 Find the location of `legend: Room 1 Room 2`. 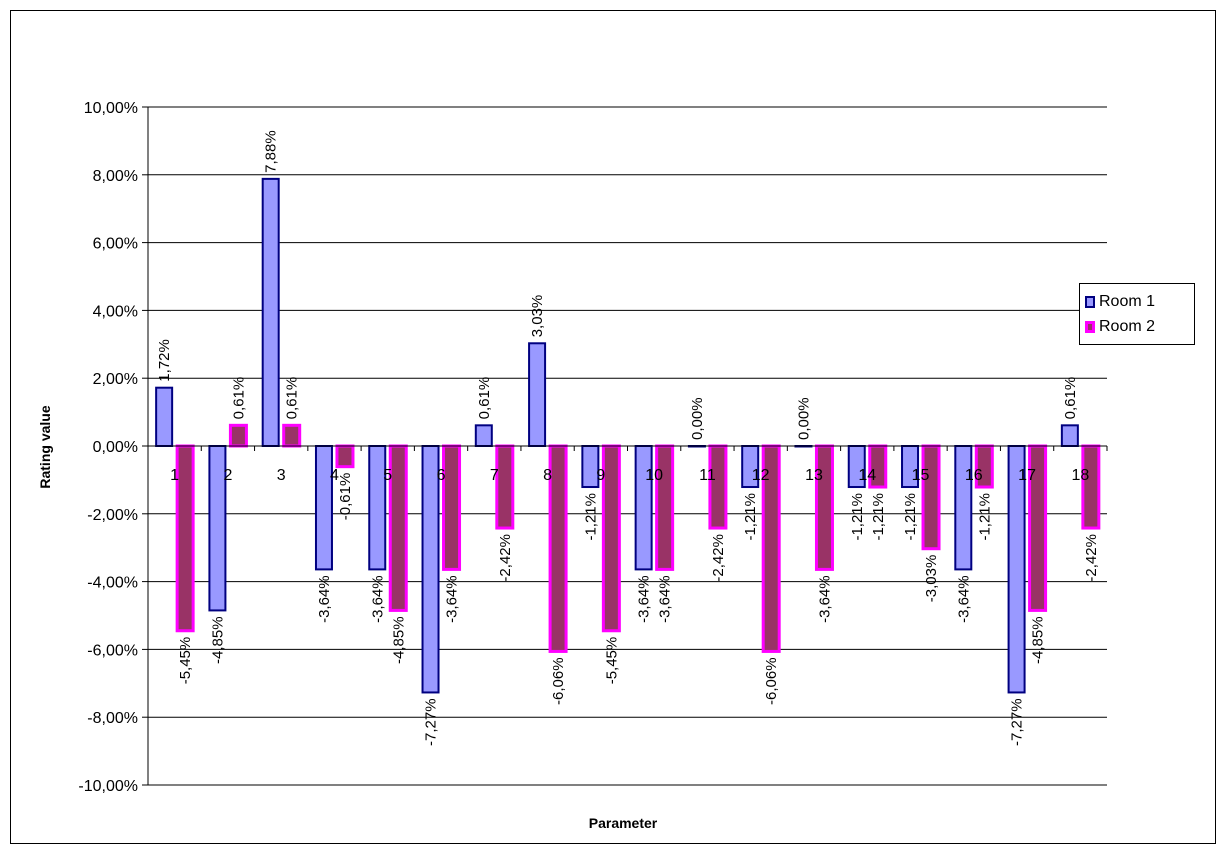

legend: Room 1 Room 2 is located at coordinates (1137, 314).